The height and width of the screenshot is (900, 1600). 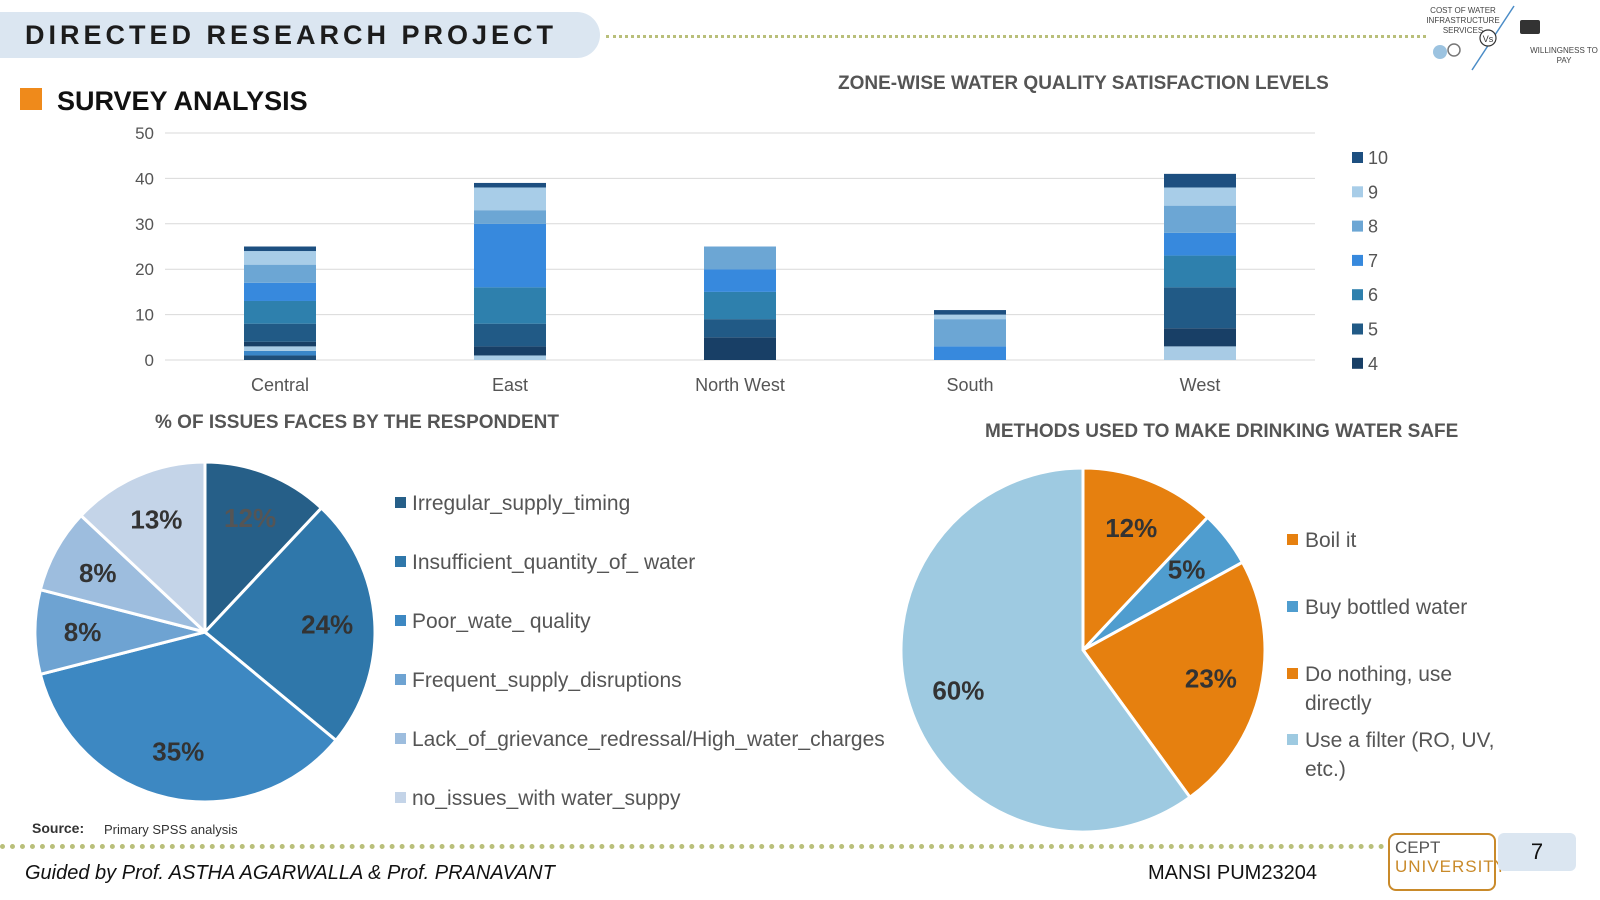 What do you see at coordinates (327, 624) in the screenshot?
I see `pie-data-label: 24%` at bounding box center [327, 624].